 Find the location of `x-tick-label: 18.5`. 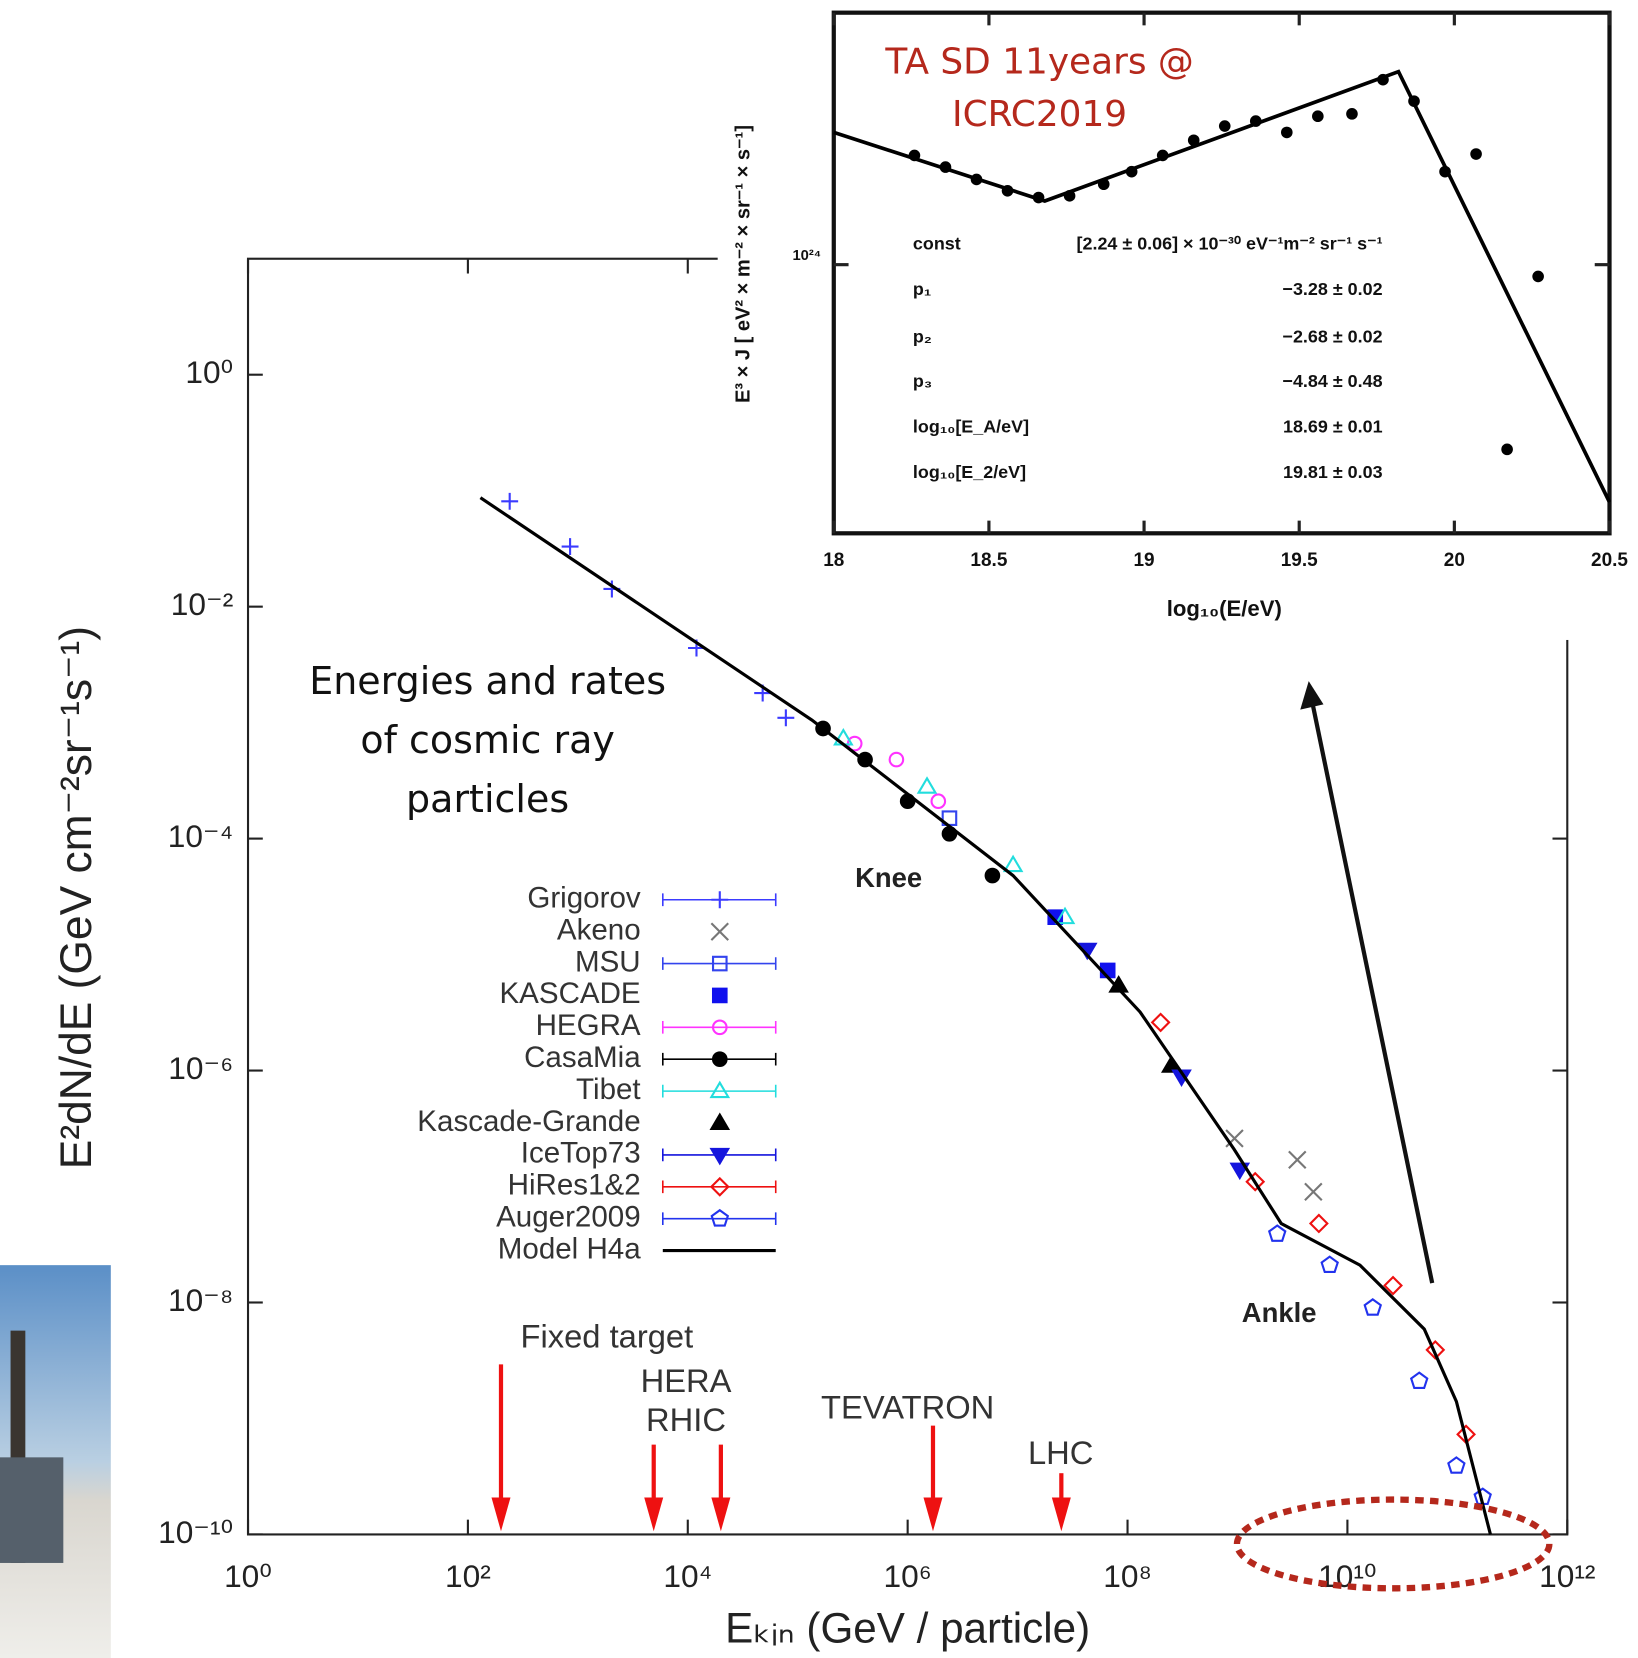

x-tick-label: 18.5 is located at coordinates (988, 560).